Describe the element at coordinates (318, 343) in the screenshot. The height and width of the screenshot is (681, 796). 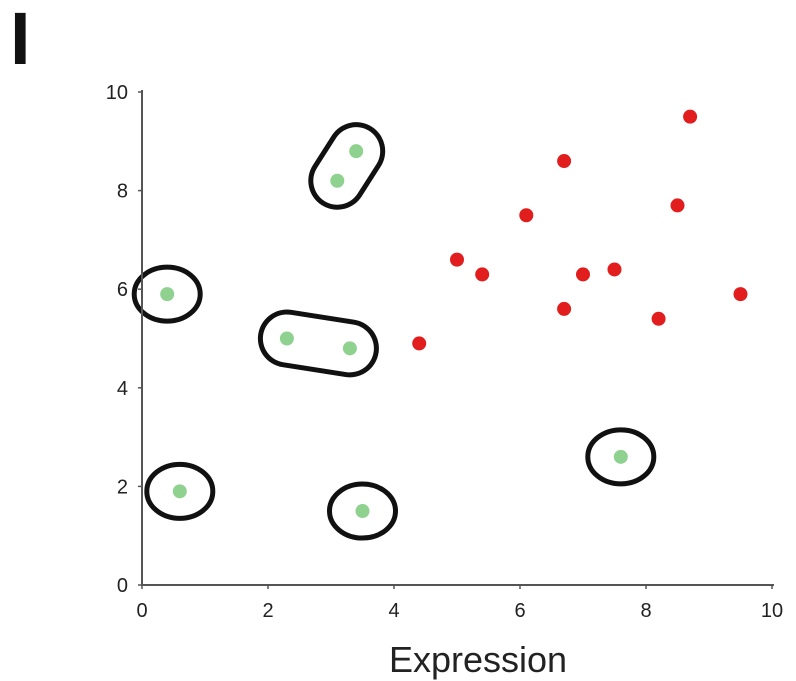
I see `cluster-outline-fill` at that location.